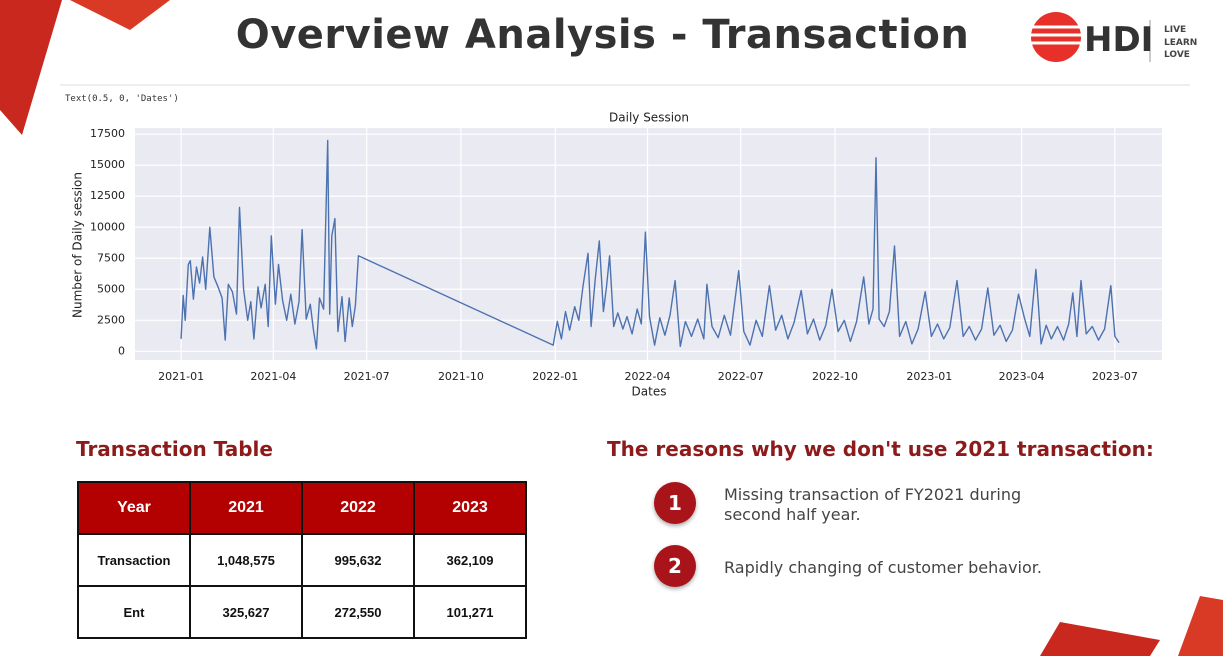  What do you see at coordinates (358, 560) in the screenshot?
I see `table-cell: 995,632` at bounding box center [358, 560].